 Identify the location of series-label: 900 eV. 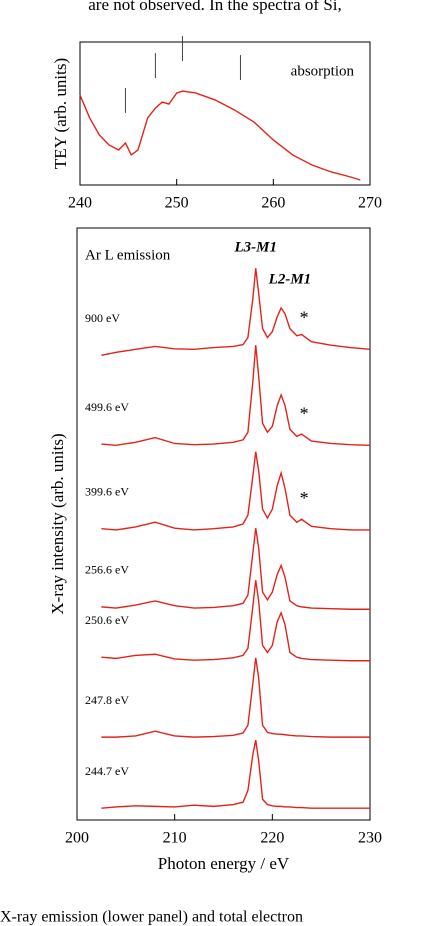
(102, 318).